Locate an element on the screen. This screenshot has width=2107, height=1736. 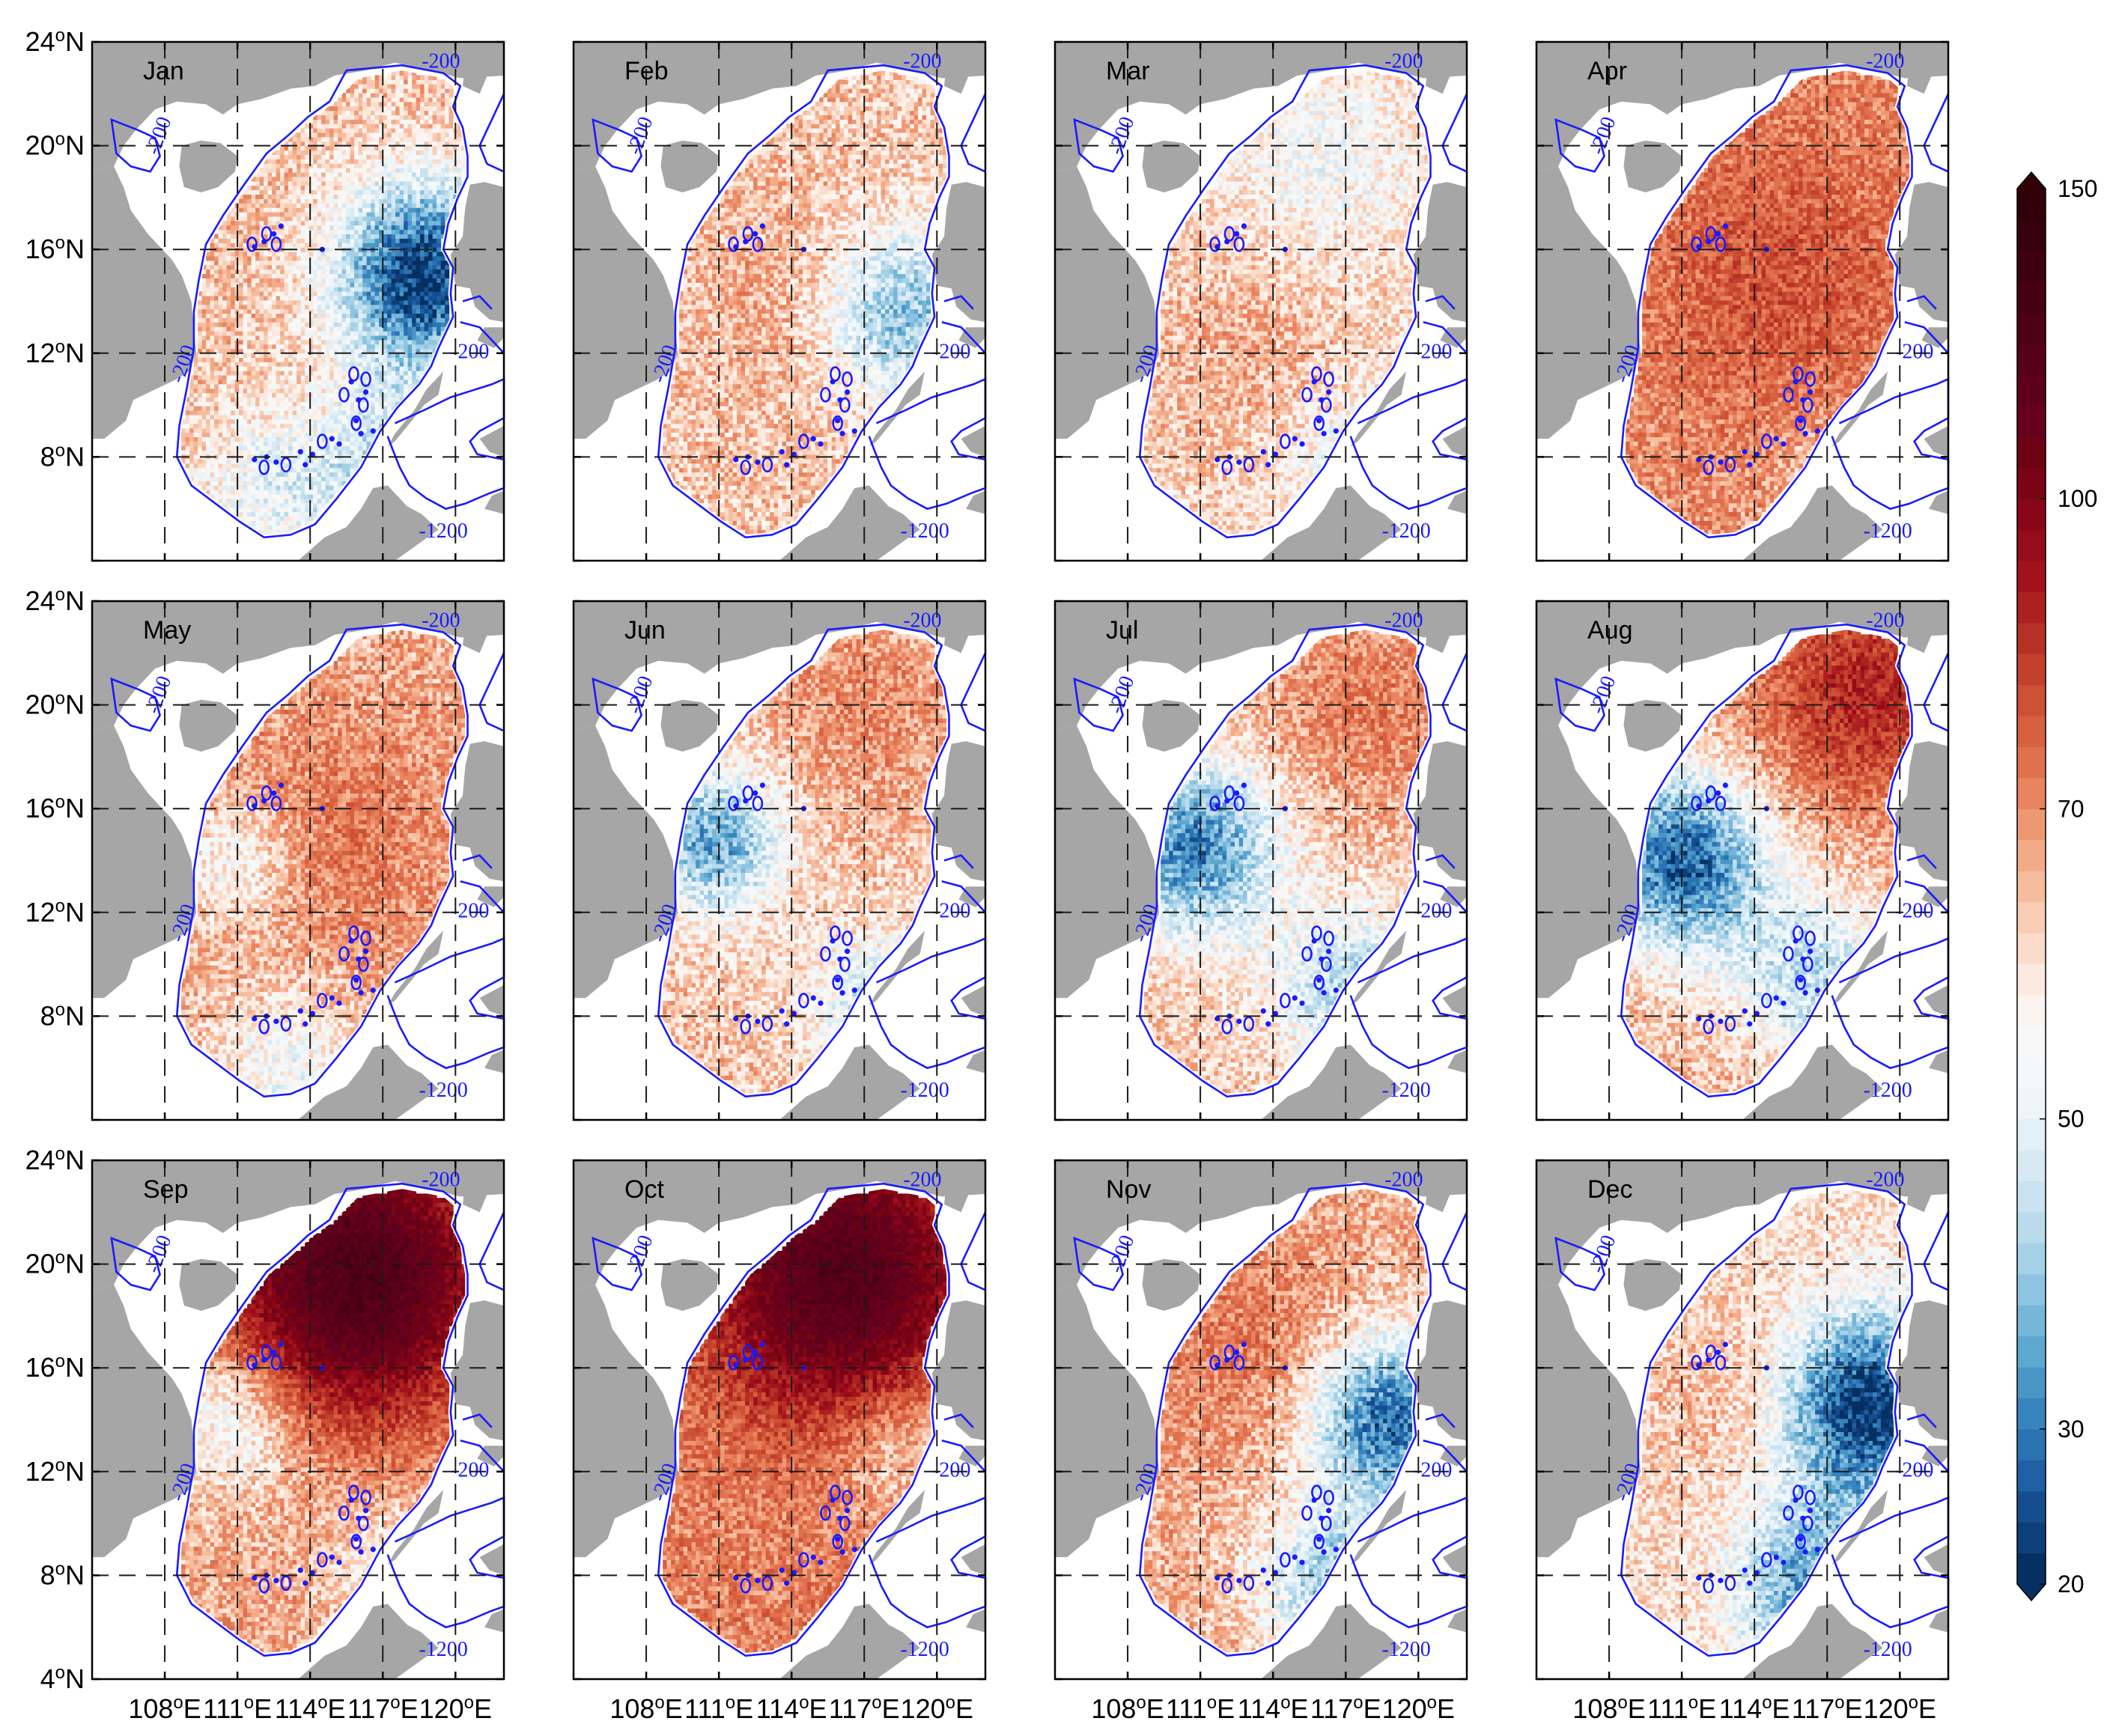
data-field is located at coordinates (1768, 302).